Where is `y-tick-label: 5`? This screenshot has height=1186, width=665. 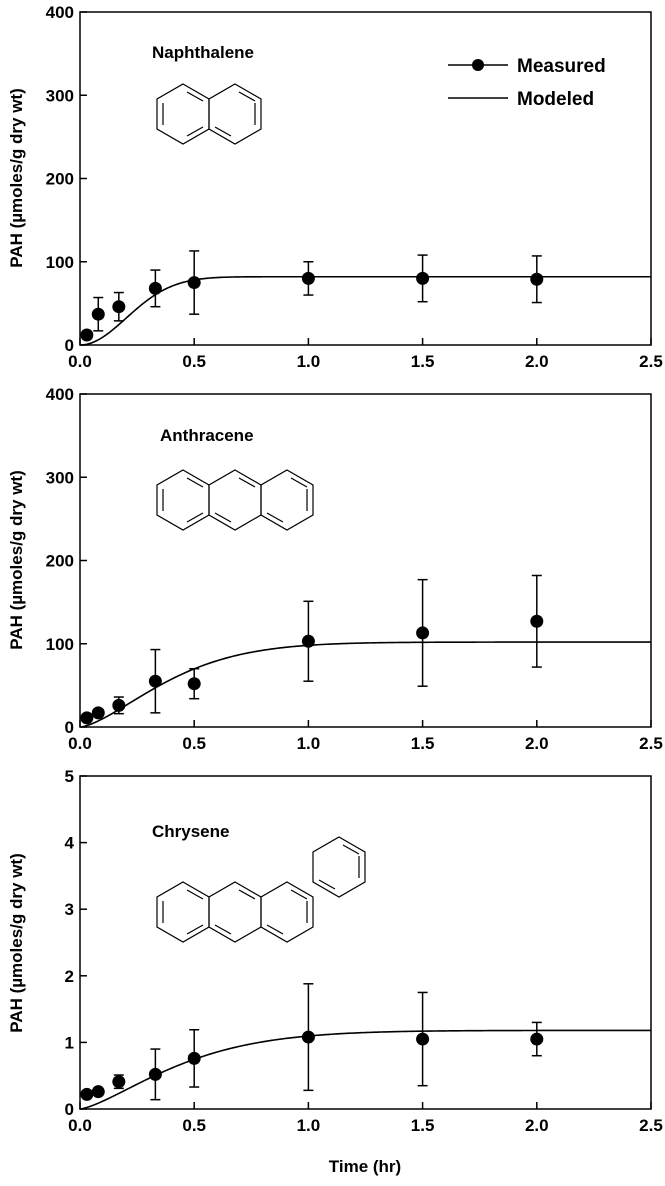
y-tick-label: 5 is located at coordinates (69, 776).